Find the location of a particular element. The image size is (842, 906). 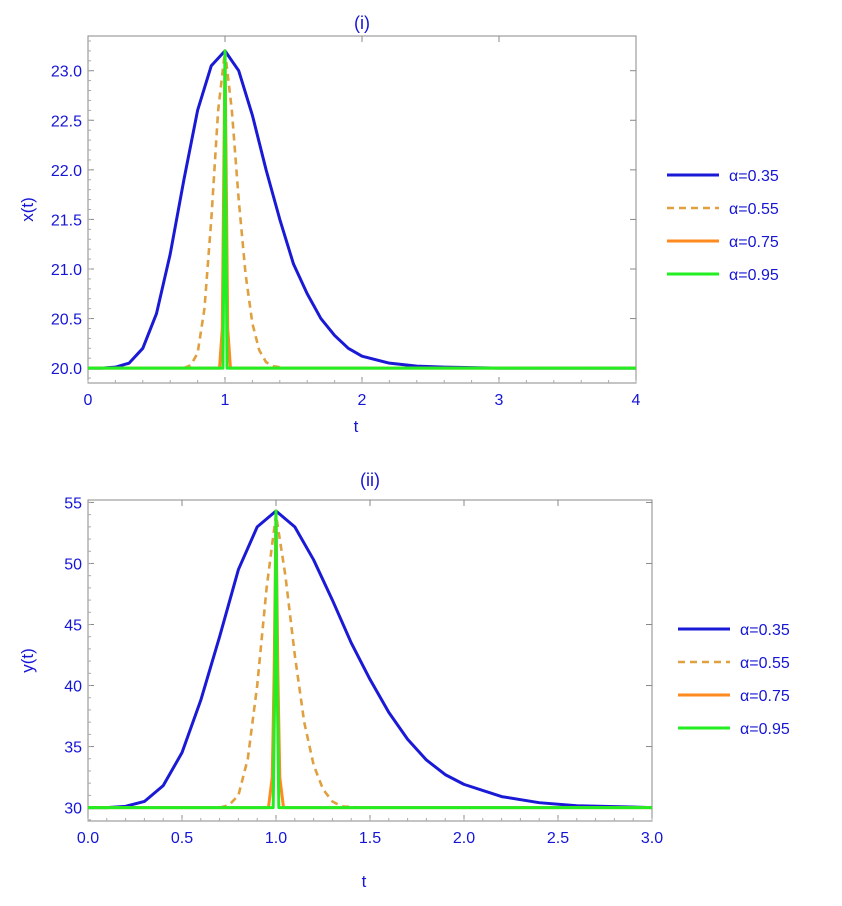

x-tick-label: 0.0 is located at coordinates (88, 838).